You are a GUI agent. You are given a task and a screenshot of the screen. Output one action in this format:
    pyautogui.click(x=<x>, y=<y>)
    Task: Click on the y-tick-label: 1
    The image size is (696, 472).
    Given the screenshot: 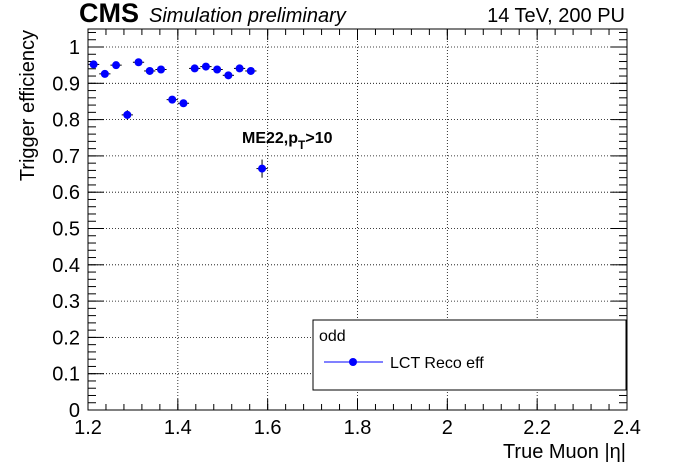 What is the action you would take?
    pyautogui.click(x=74, y=48)
    